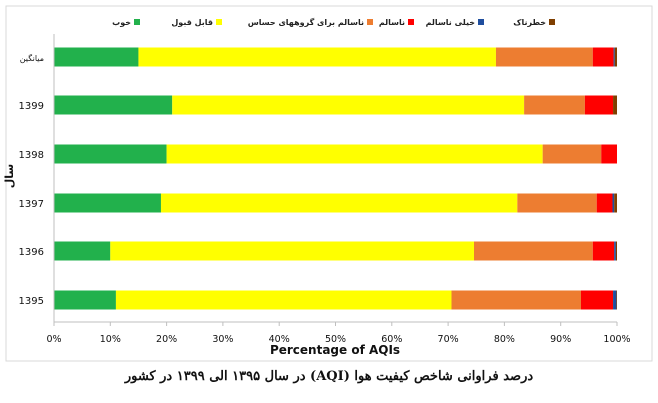 This screenshot has width=658, height=403. What do you see at coordinates (31, 155) in the screenshot?
I see `category-label: 1398` at bounding box center [31, 155].